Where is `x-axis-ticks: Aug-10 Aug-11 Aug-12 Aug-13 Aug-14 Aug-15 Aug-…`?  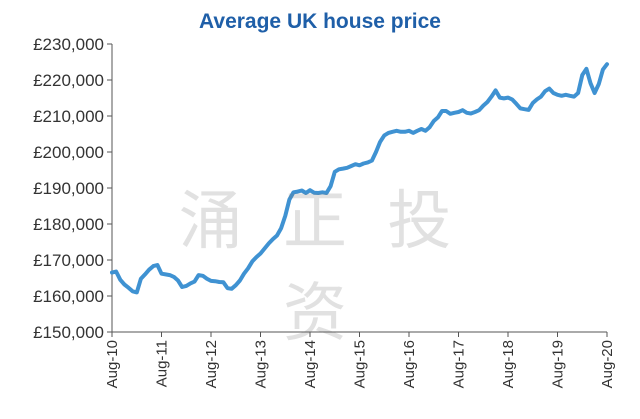 x-axis-ticks: Aug-10 Aug-11 Aug-12 Aug-13 Aug-14 Aug-15 Aug-… is located at coordinates (360, 360).